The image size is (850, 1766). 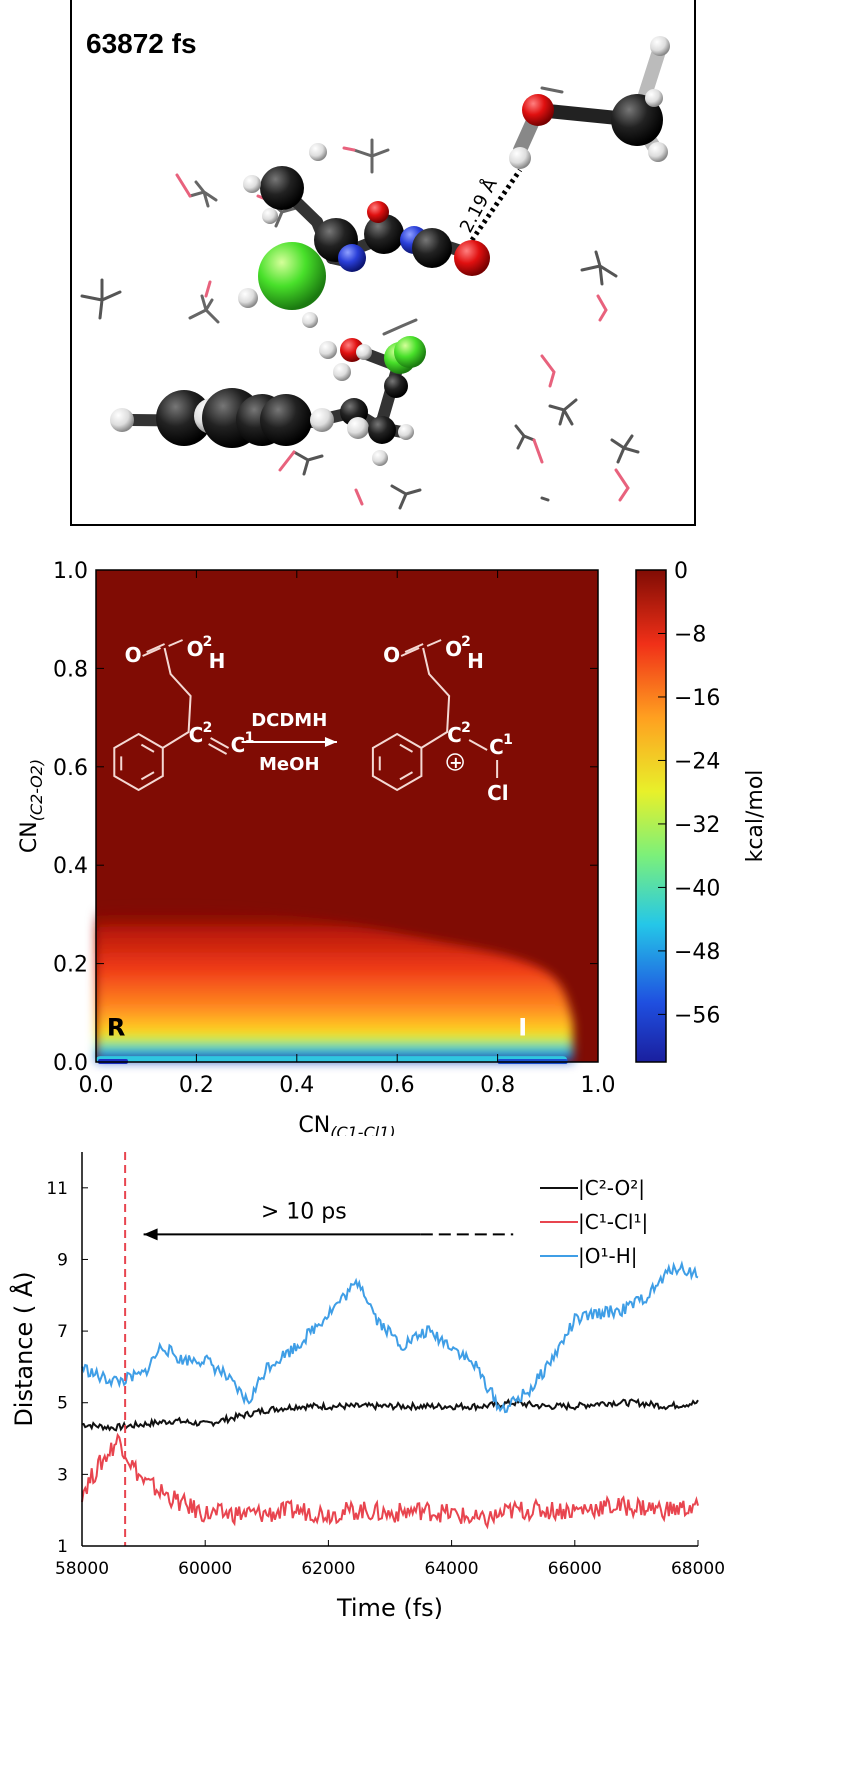 What do you see at coordinates (23, 1348) in the screenshot?
I see `y-axis-label: Distance ( Å)` at bounding box center [23, 1348].